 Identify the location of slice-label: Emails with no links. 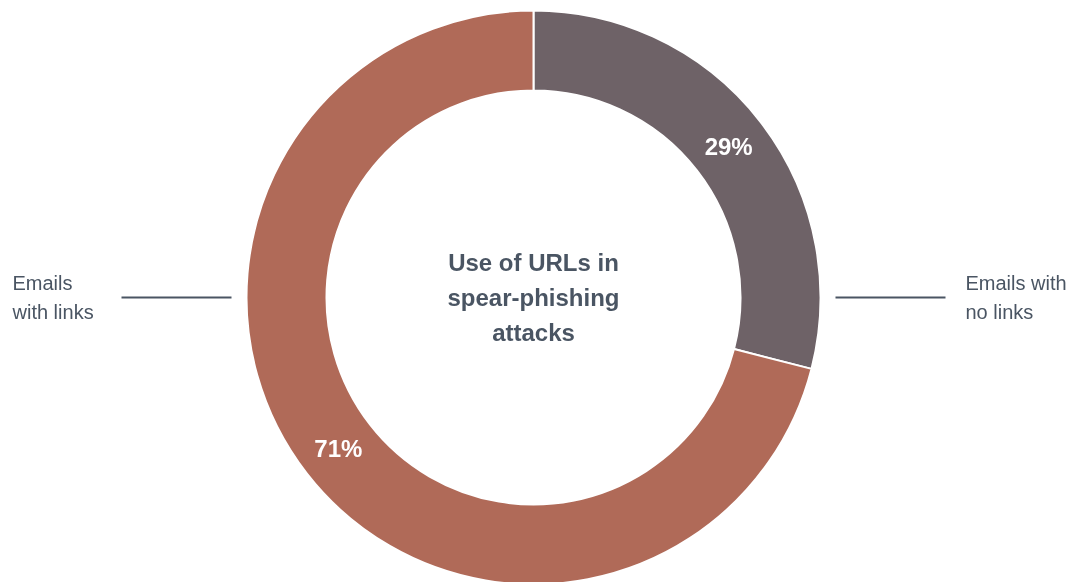
(1016, 297).